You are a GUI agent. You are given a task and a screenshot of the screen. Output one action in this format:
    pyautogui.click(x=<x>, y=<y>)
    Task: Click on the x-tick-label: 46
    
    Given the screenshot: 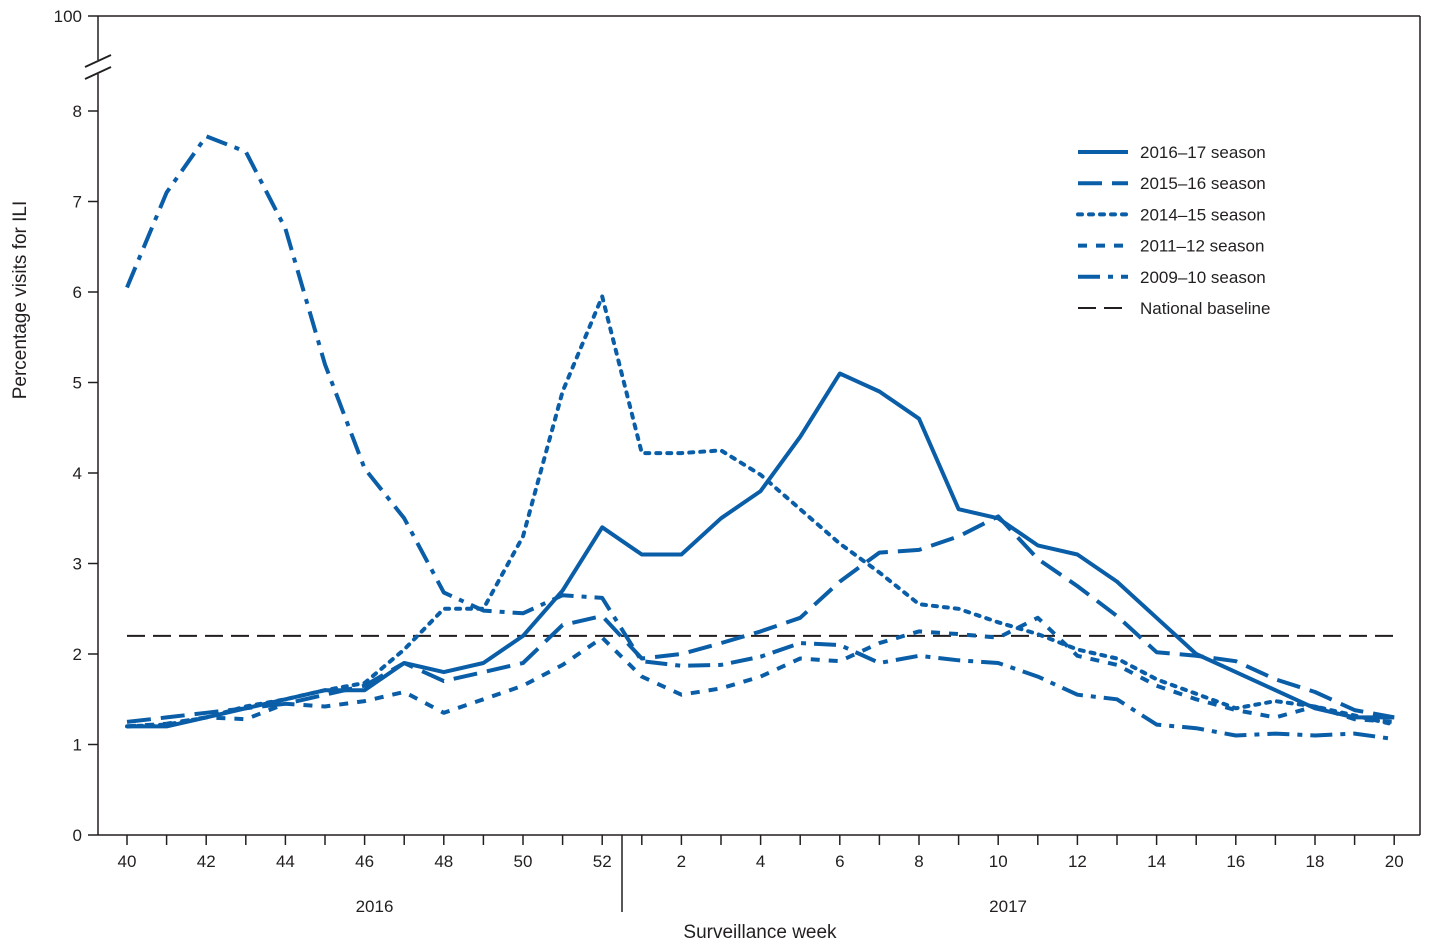 What is the action you would take?
    pyautogui.click(x=364, y=861)
    